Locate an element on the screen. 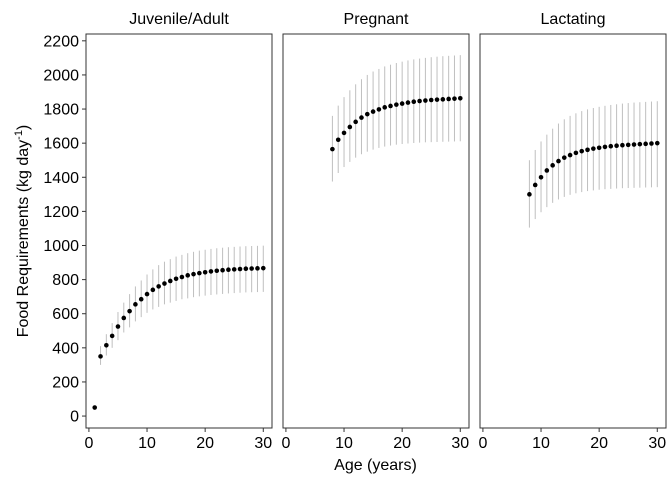 The height and width of the screenshot is (480, 672). y-tick-label: 0 is located at coordinates (74, 417).